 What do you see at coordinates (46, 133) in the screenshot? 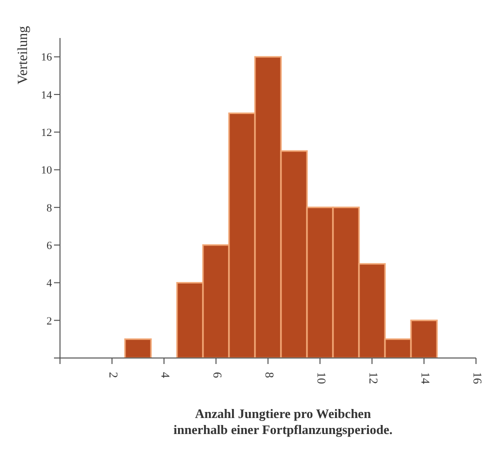
I see `y-tick-label: 12` at bounding box center [46, 133].